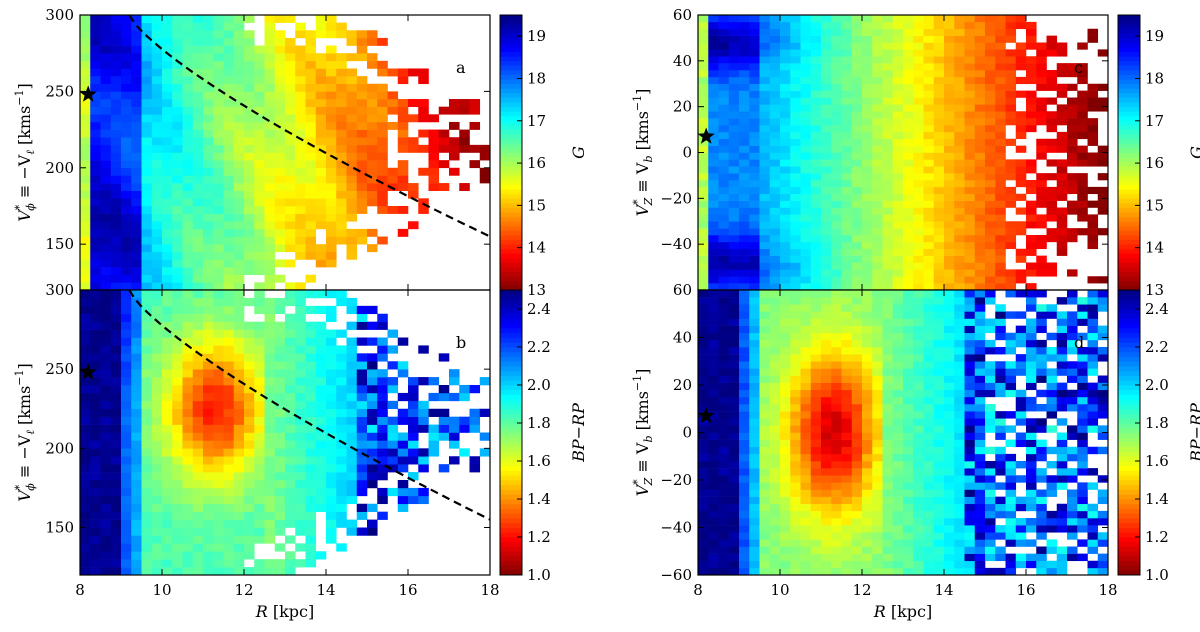 This screenshot has width=1200, height=632. Describe the element at coordinates (285, 611) in the screenshot. I see `x-axis-label: R [kpc]` at that location.